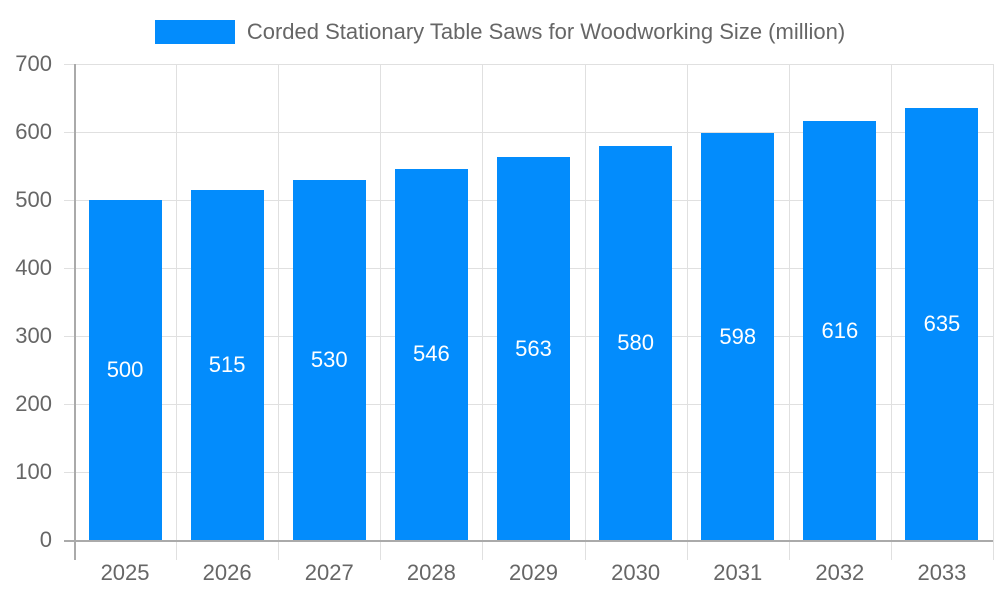  What do you see at coordinates (33, 131) in the screenshot?
I see `y-tick-label: 600` at bounding box center [33, 131].